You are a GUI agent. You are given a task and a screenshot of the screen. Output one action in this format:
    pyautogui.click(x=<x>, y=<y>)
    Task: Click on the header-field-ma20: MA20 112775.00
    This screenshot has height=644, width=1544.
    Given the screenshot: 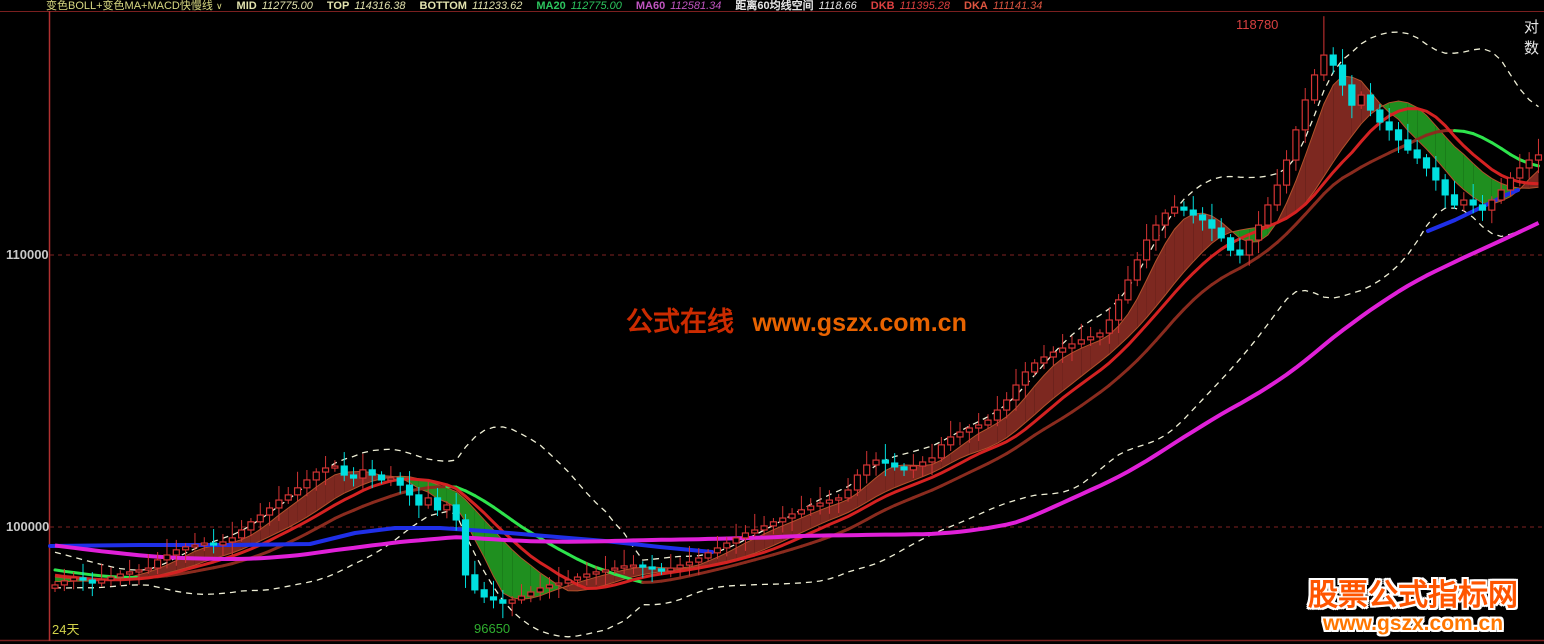 What is the action you would take?
    pyautogui.click(x=579, y=6)
    